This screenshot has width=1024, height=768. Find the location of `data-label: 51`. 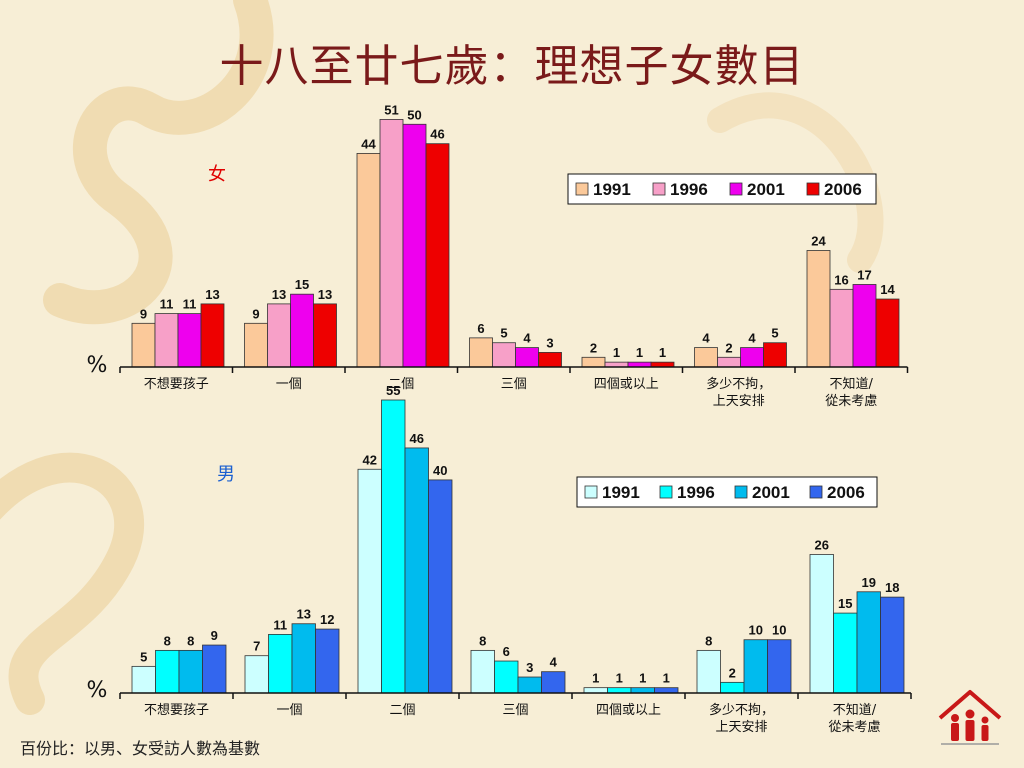

data-label: 51 is located at coordinates (391, 109).